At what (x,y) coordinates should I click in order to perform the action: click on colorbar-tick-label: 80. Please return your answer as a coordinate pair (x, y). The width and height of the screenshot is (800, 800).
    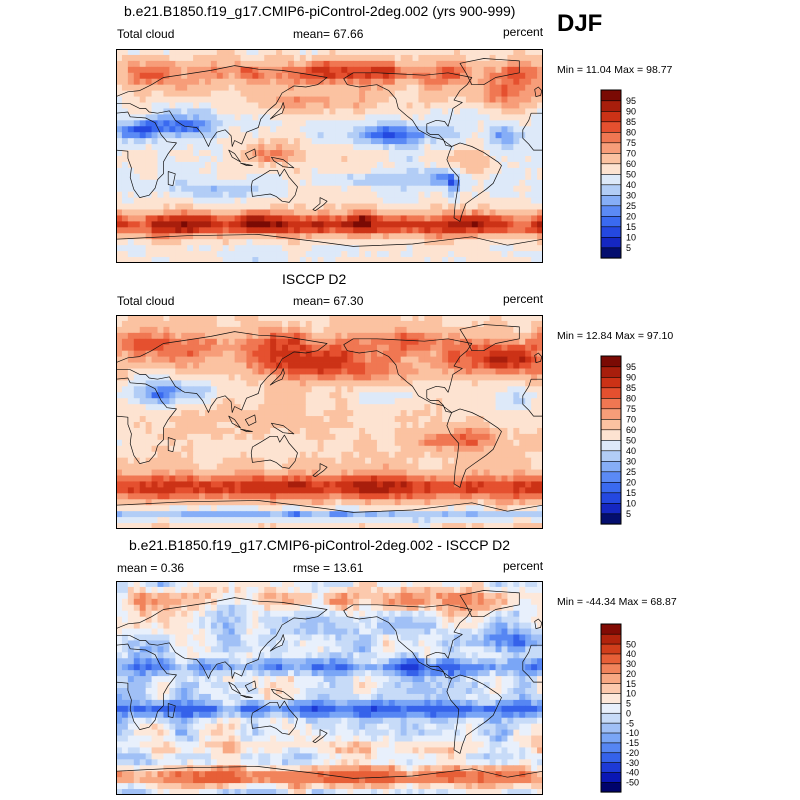
    Looking at the image, I should click on (631, 133).